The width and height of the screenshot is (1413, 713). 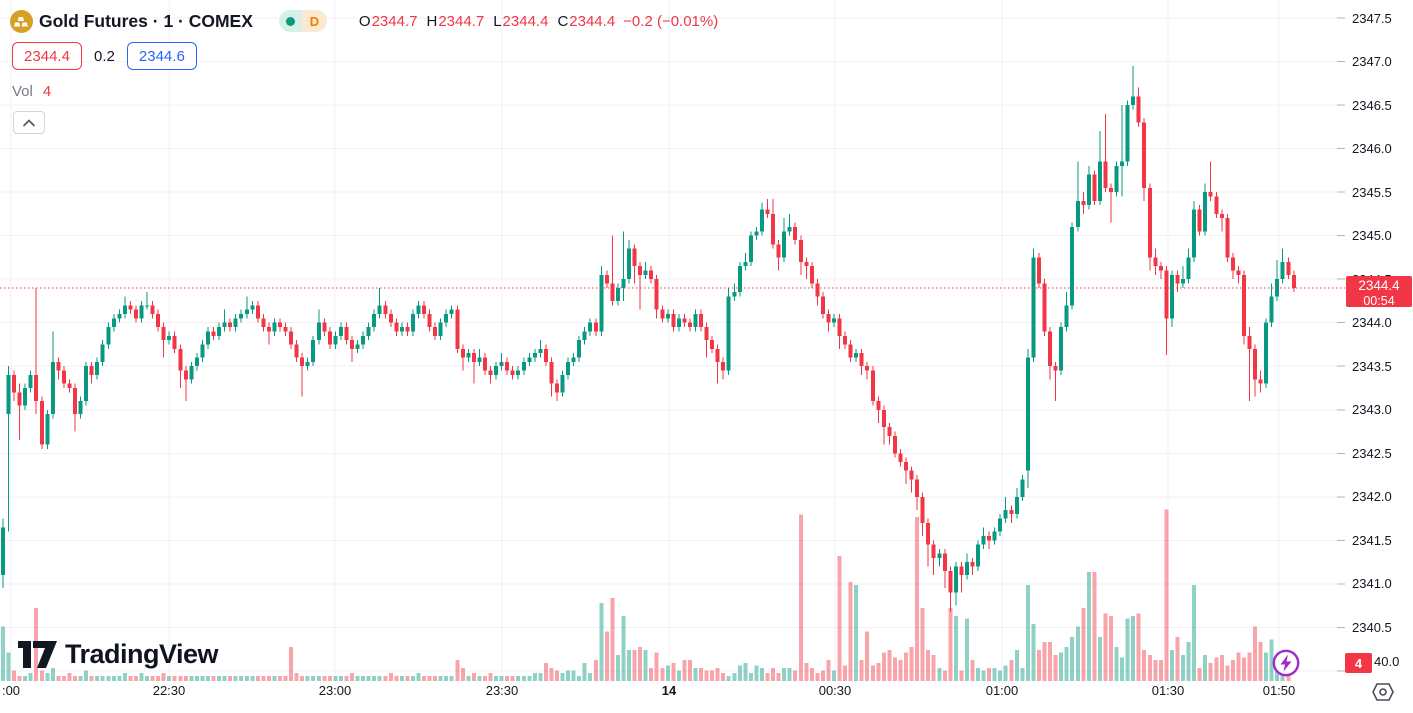 I want to click on price-axis-label: 2347.0, so click(x=1372, y=62).